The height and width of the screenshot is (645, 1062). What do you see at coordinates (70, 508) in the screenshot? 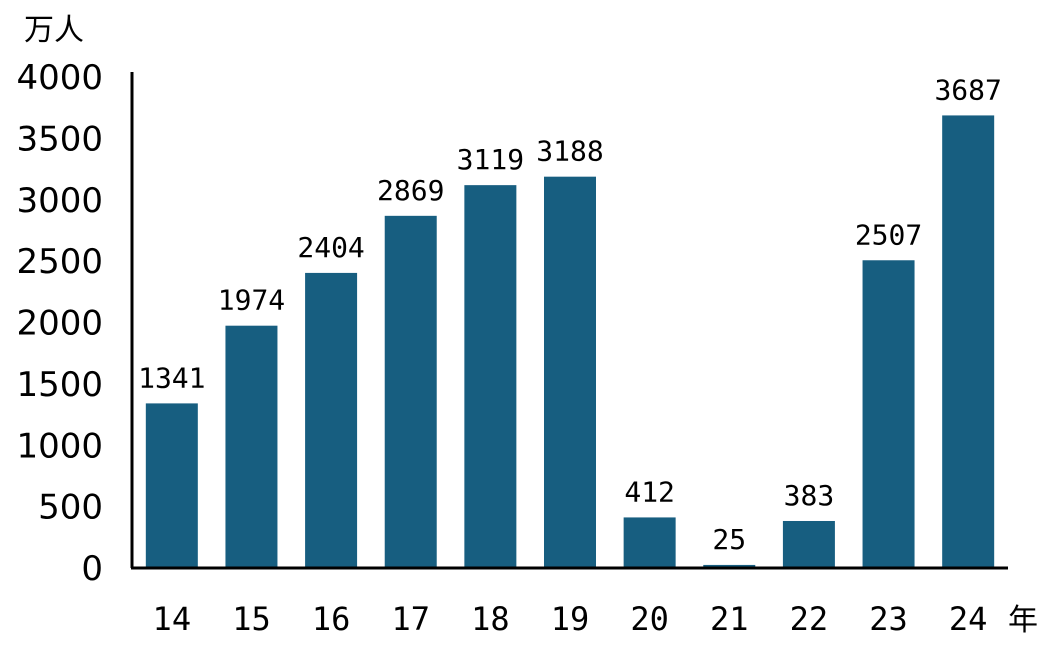
I see `y-tick-label: 500` at bounding box center [70, 508].